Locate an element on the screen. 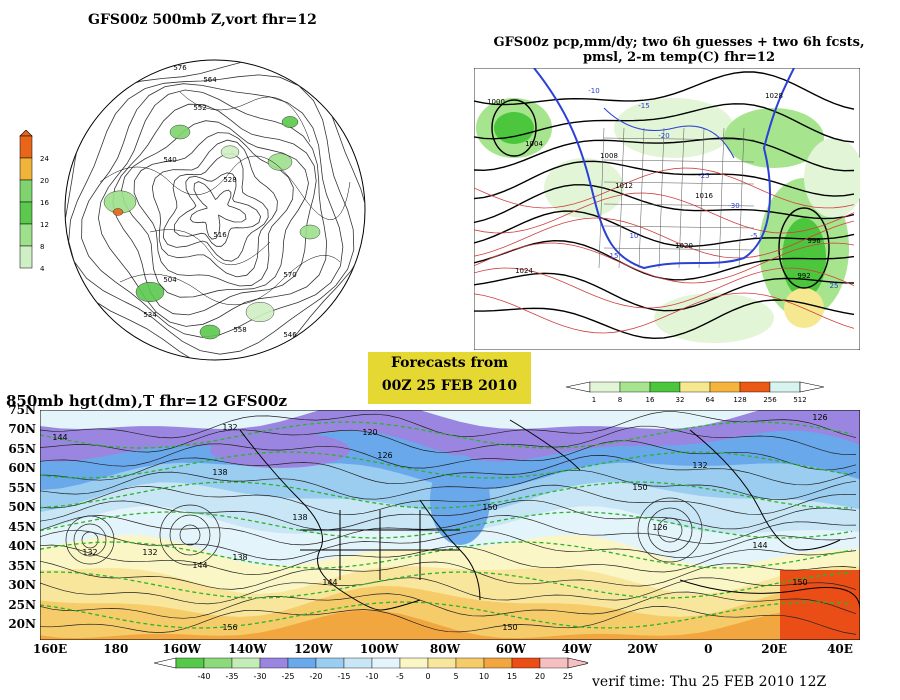  contour-label: 534 is located at coordinates (150, 315).